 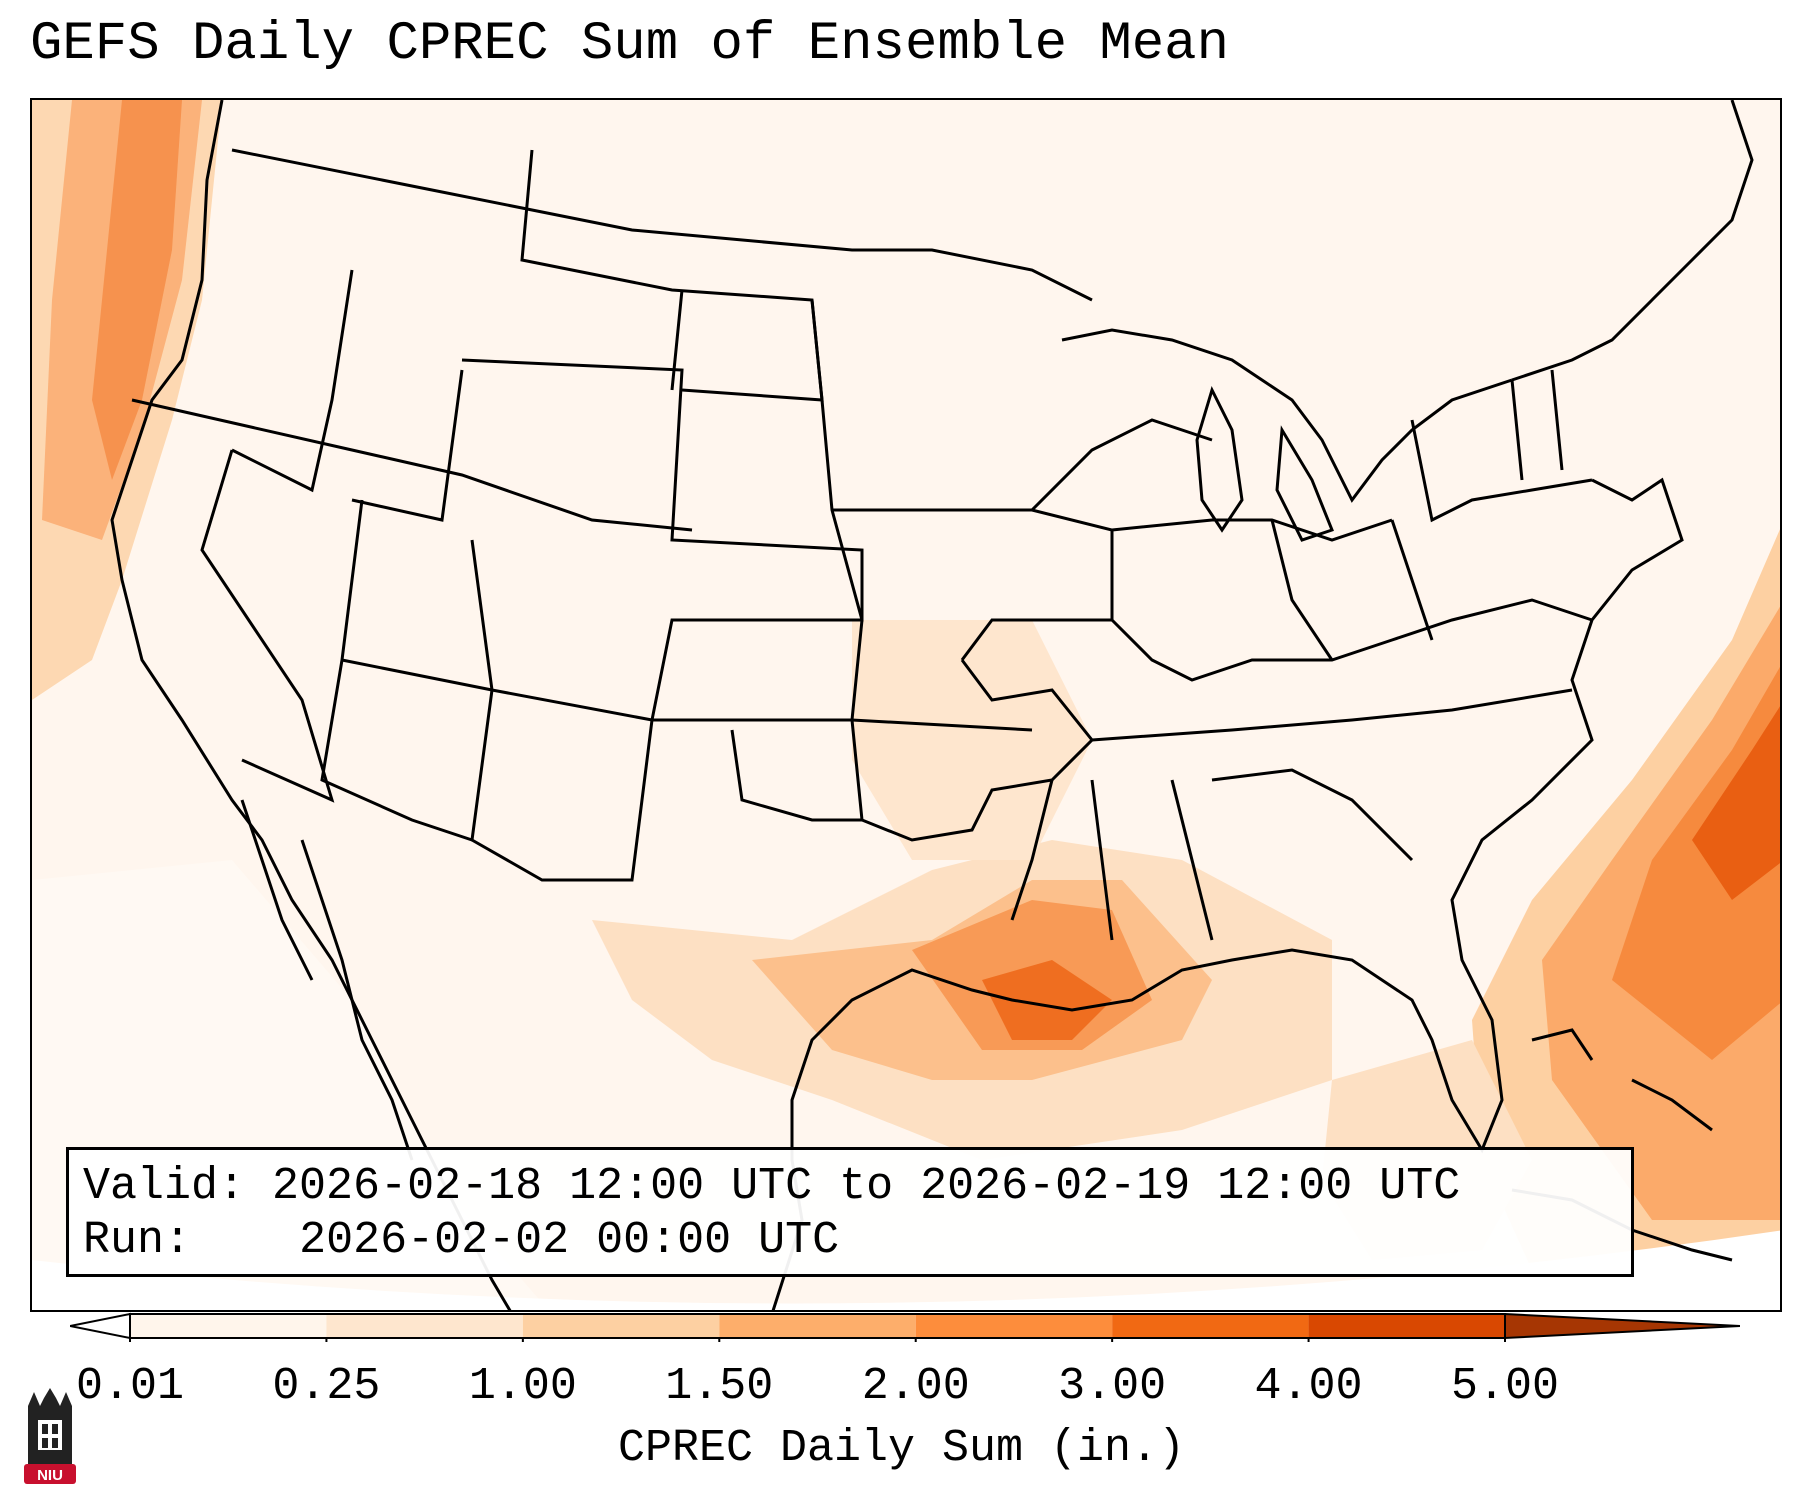 I want to click on colorbar-label: CPREC Daily Sum (in.), so click(x=901, y=1448).